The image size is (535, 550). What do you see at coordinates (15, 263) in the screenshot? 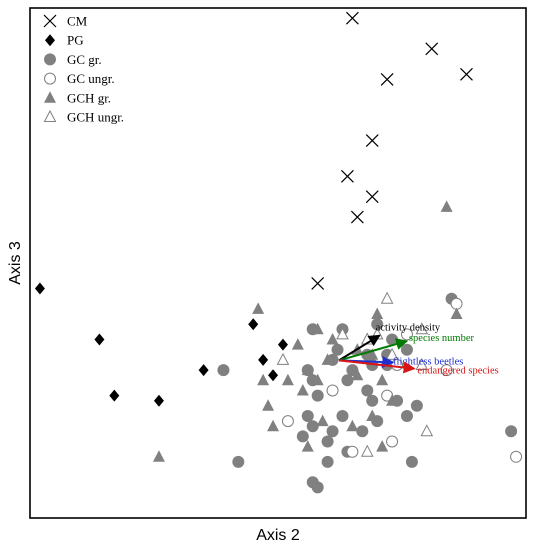
I see `y-axis-title: Axis 3` at bounding box center [15, 263].